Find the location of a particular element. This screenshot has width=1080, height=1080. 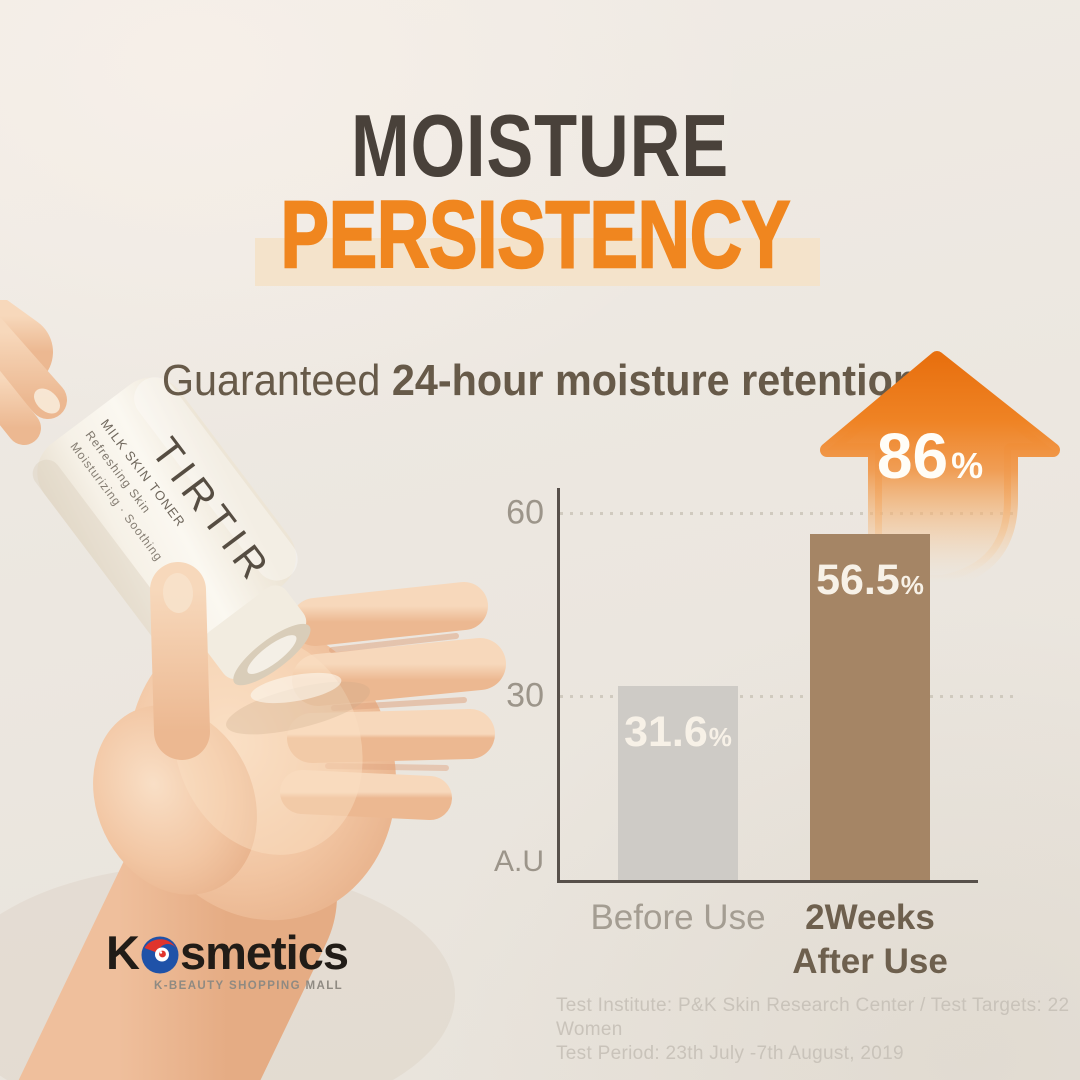

bottle-body is located at coordinates (166, 515).